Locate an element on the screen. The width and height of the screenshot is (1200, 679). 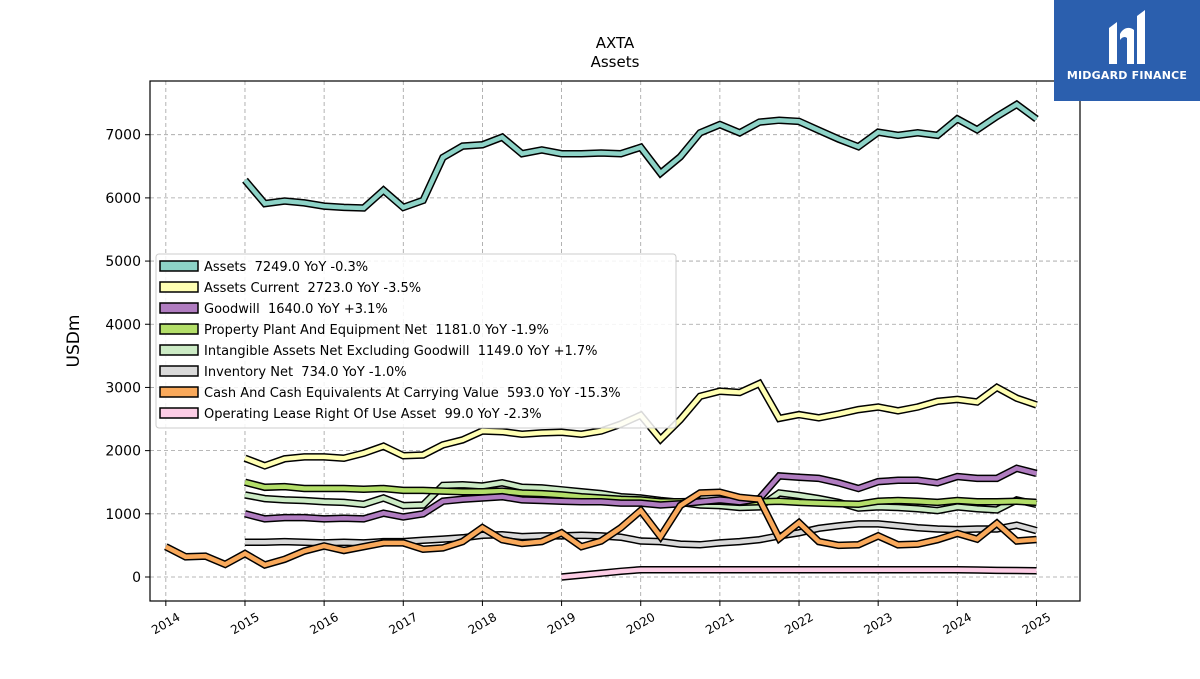
x-tick-label: 2023 is located at coordinates (877, 623).